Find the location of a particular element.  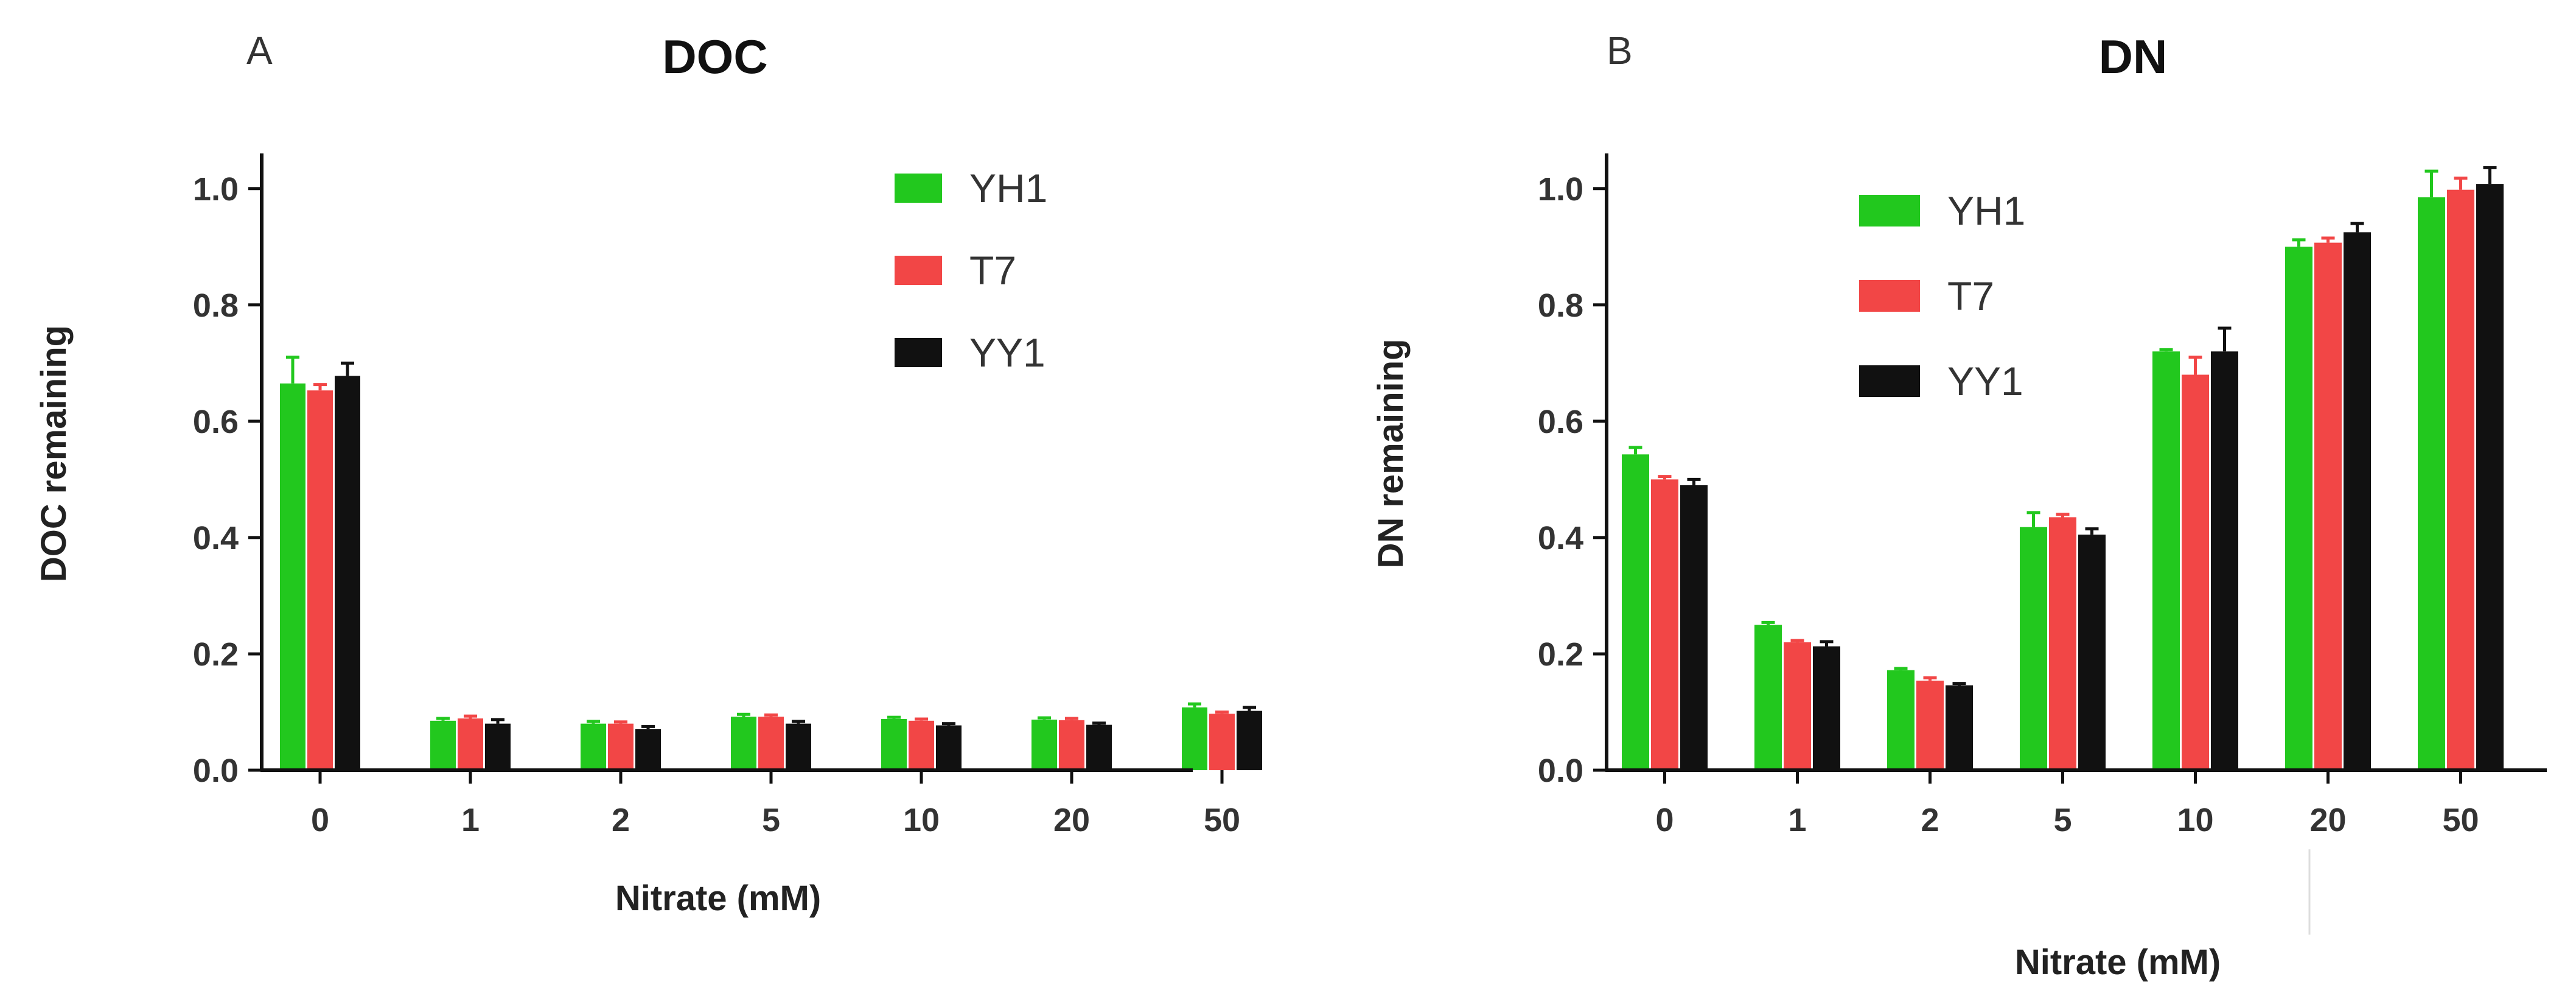

panel-b-y-axis-label: DN remaining is located at coordinates (1391, 453).